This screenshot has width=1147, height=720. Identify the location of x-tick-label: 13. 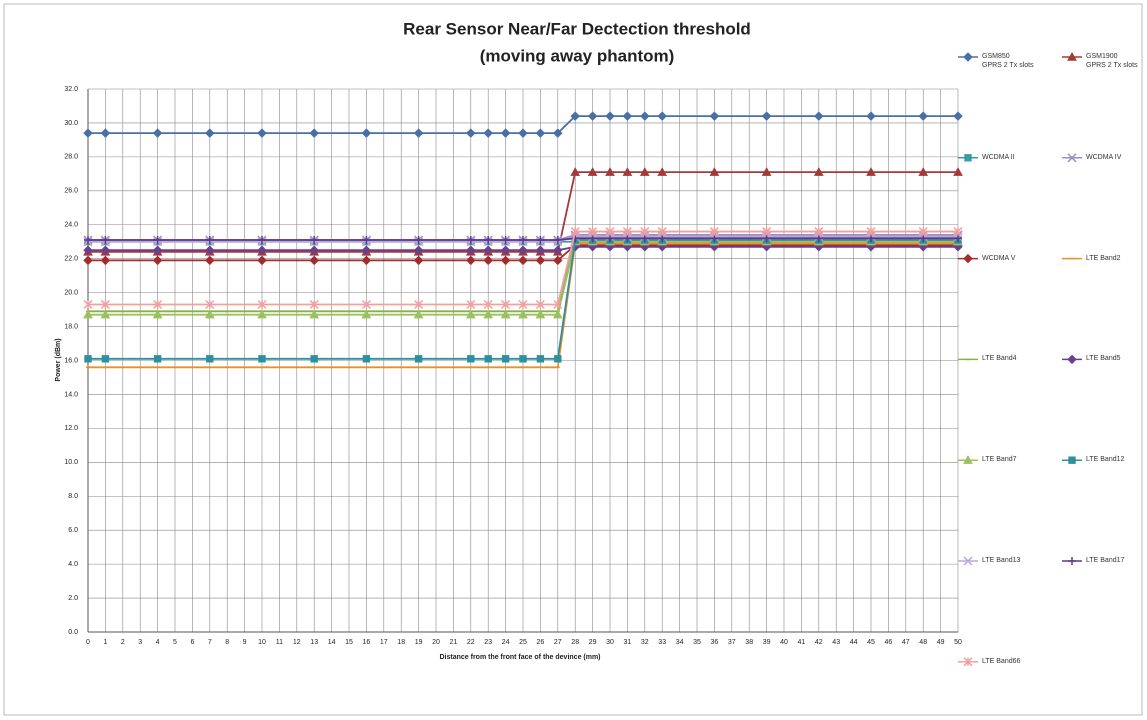
(314, 642).